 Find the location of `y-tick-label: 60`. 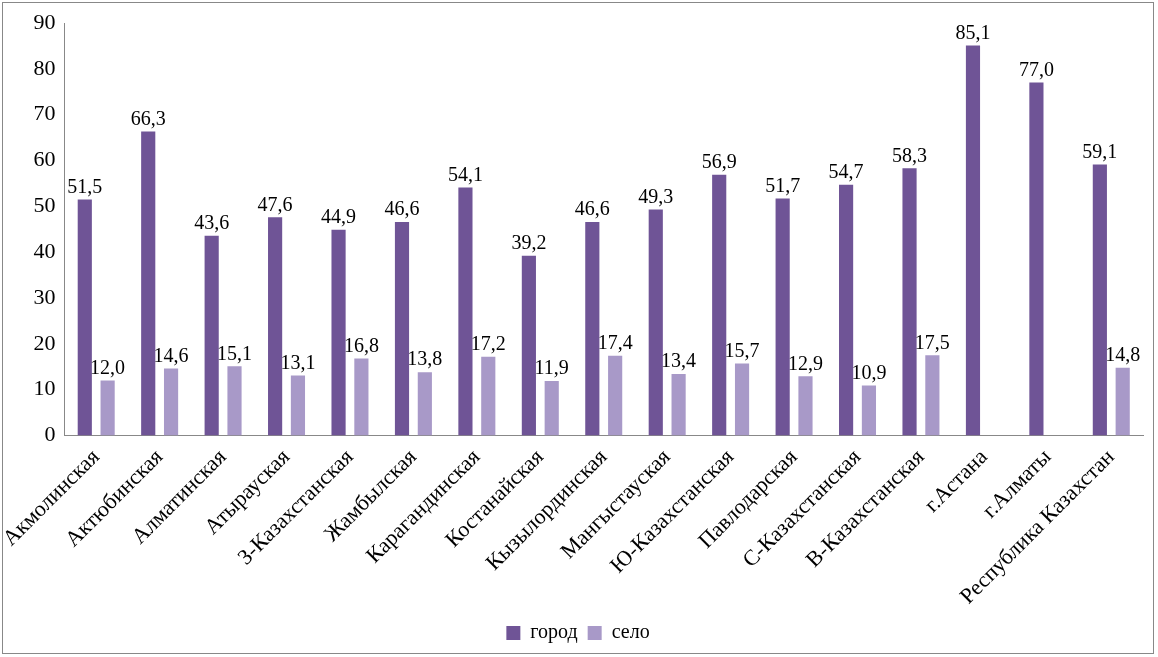

y-tick-label: 60 is located at coordinates (44, 159).